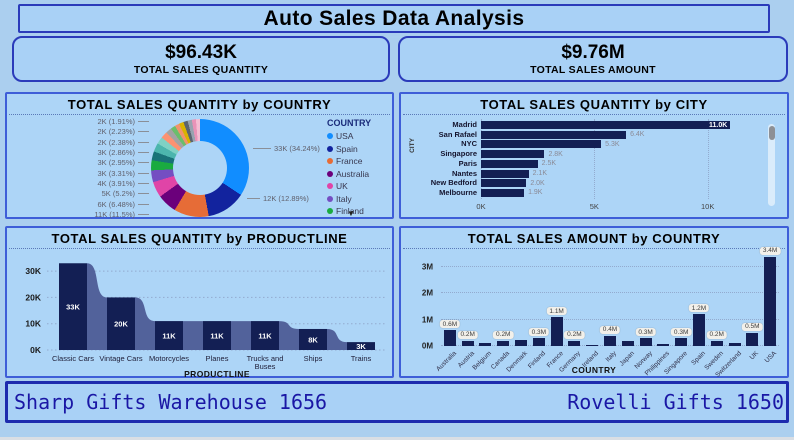 The width and height of the screenshot is (794, 440). What do you see at coordinates (360, 211) in the screenshot?
I see `legend-item: Finland` at bounding box center [360, 211].